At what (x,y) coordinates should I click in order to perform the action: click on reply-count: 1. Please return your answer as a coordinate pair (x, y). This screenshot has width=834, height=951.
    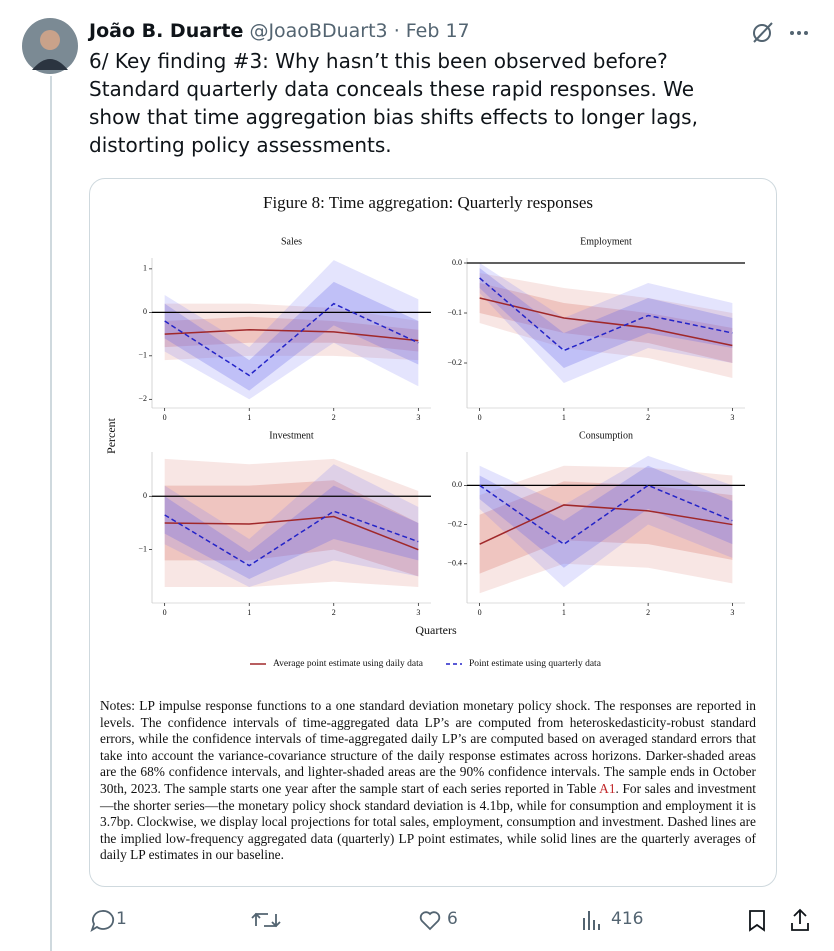
    Looking at the image, I should click on (121, 919).